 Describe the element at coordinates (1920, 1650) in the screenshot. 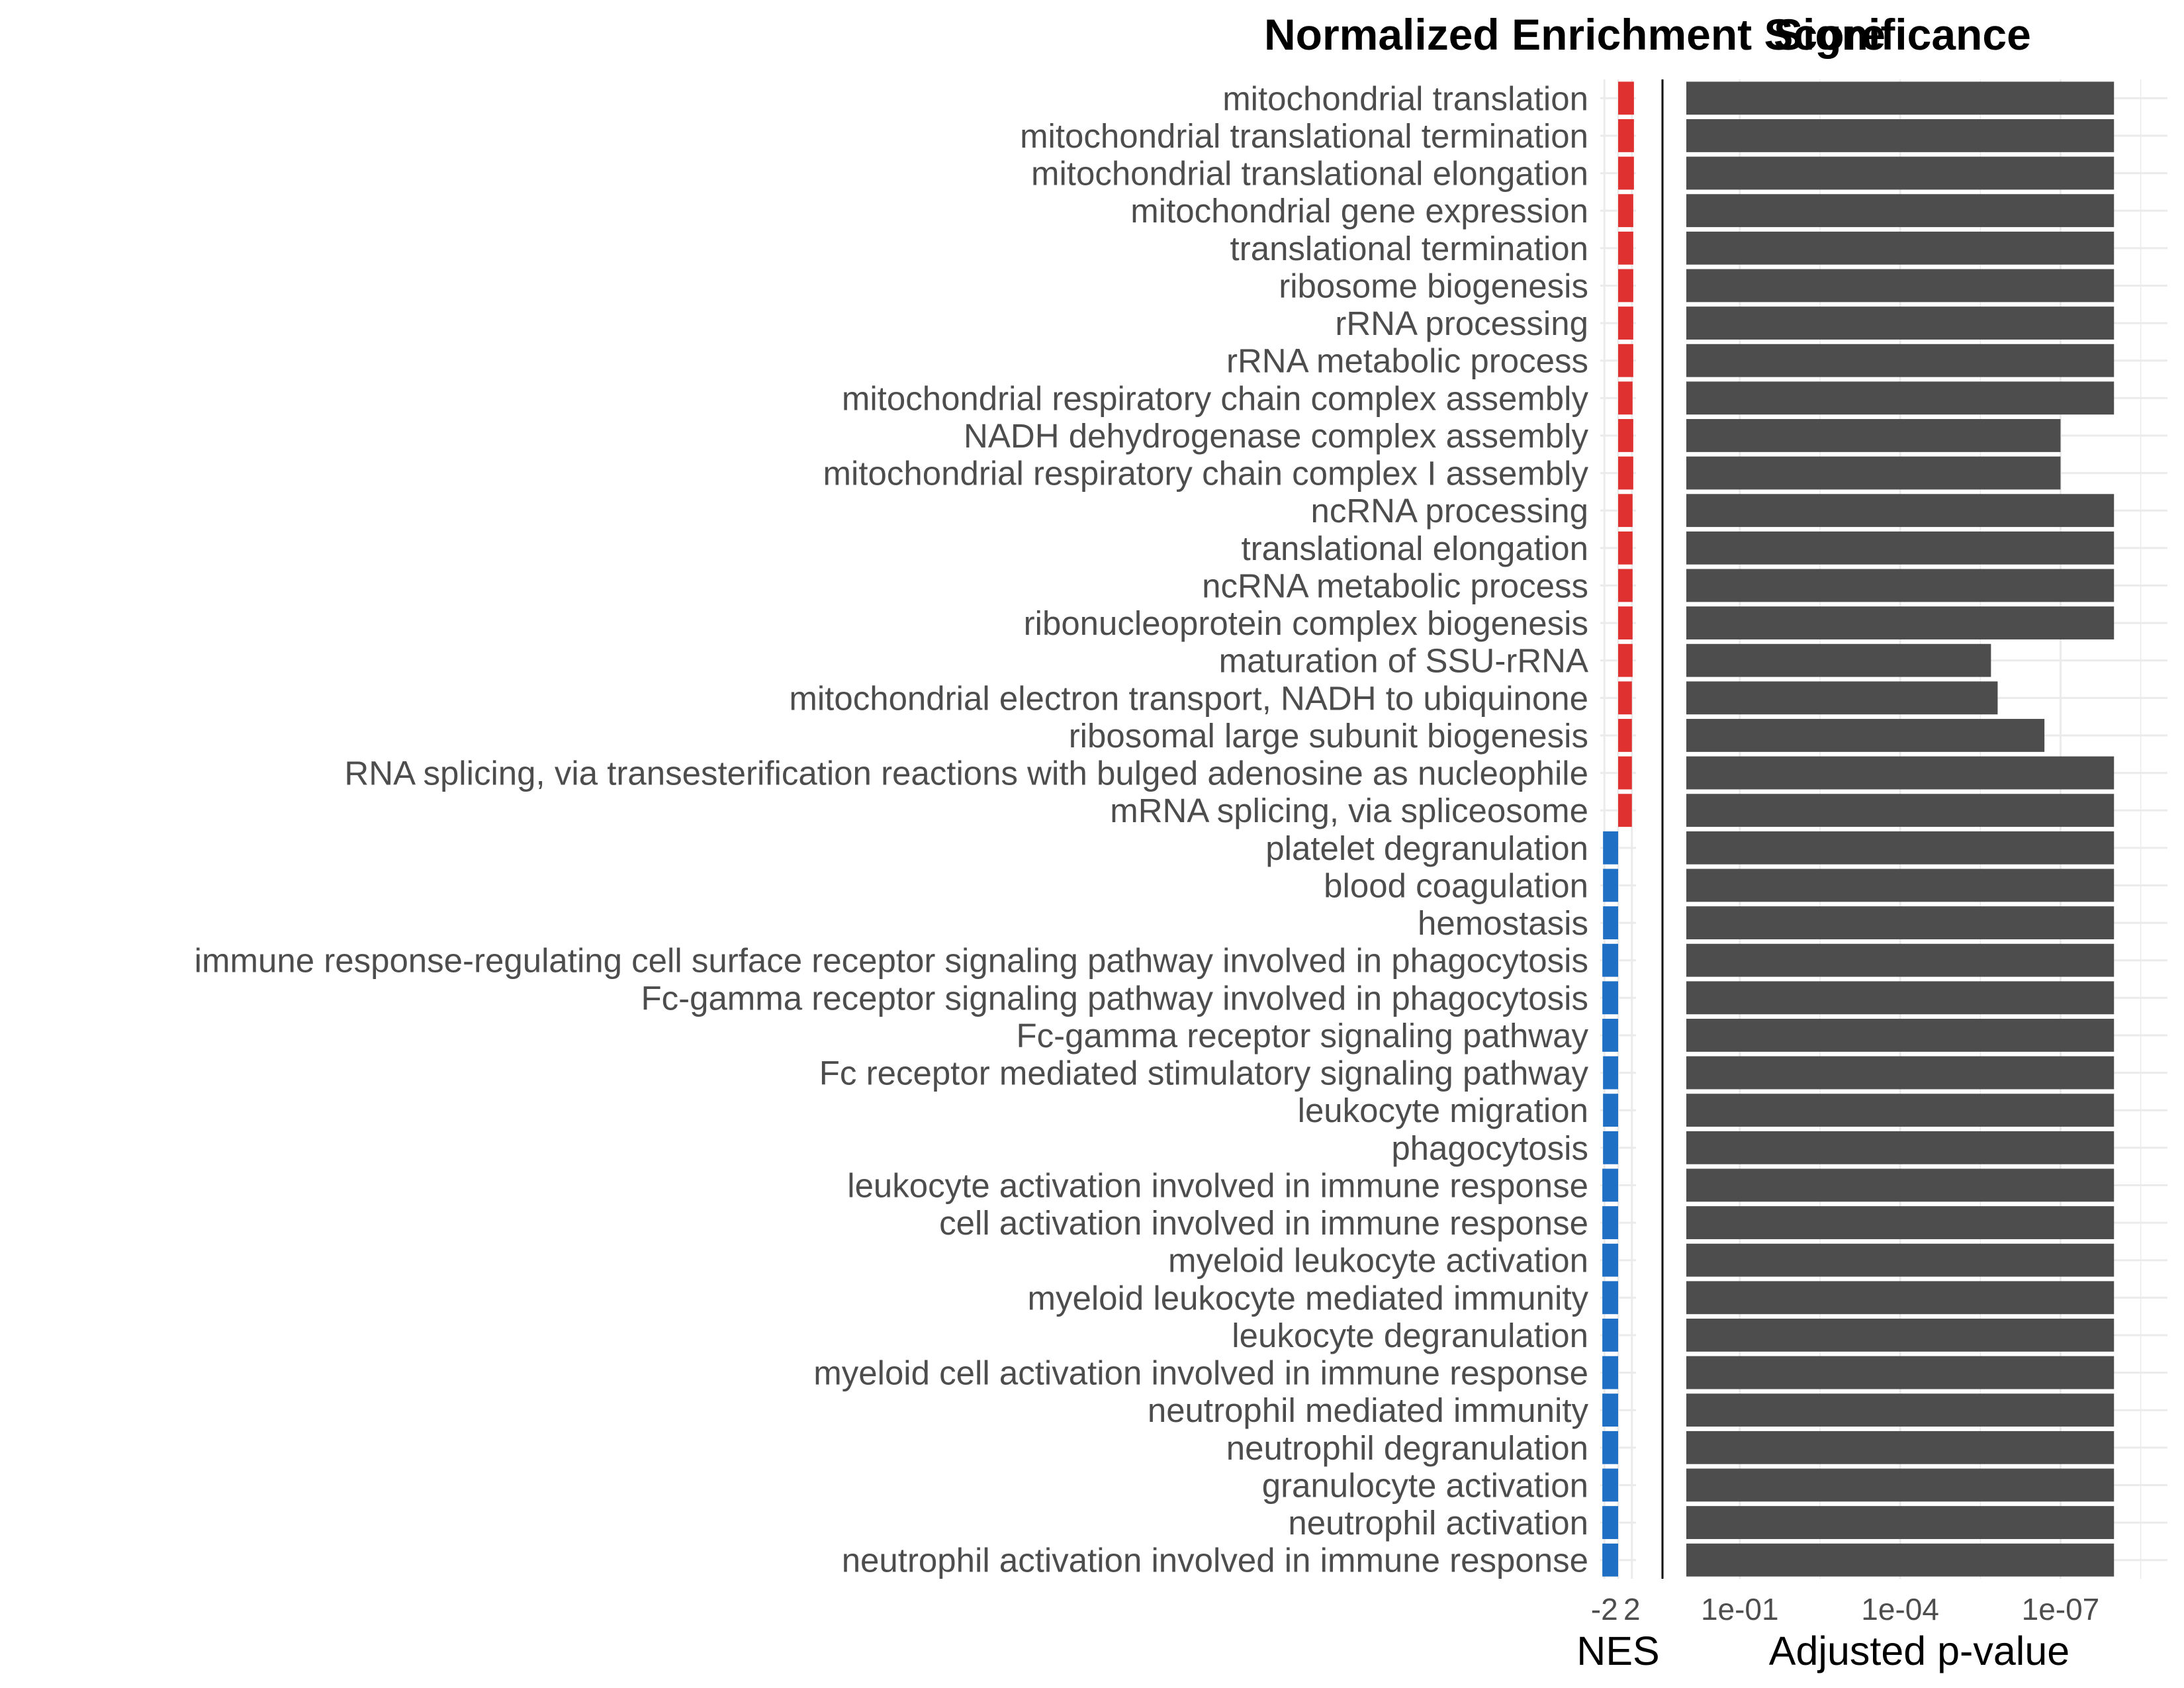

I see `pvalue-axis-label: Adjusted p-value` at that location.